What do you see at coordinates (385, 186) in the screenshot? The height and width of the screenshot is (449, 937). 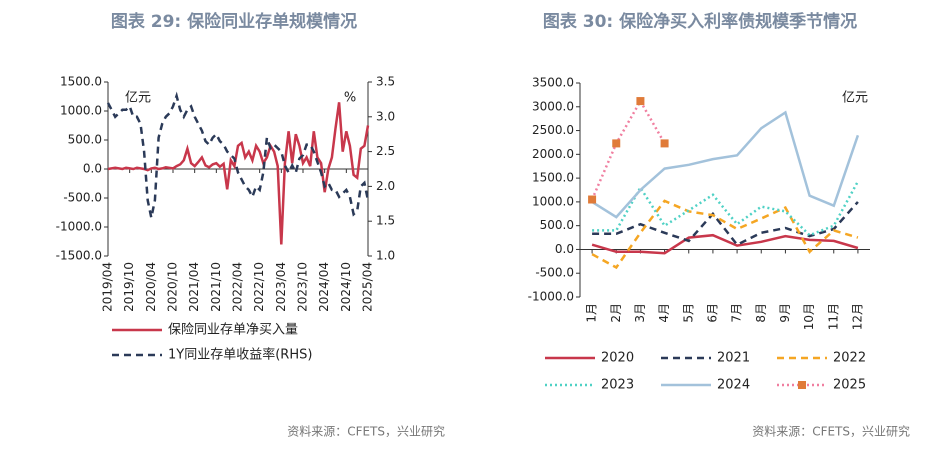 I see `y2-tick-label: 2.0` at bounding box center [385, 186].